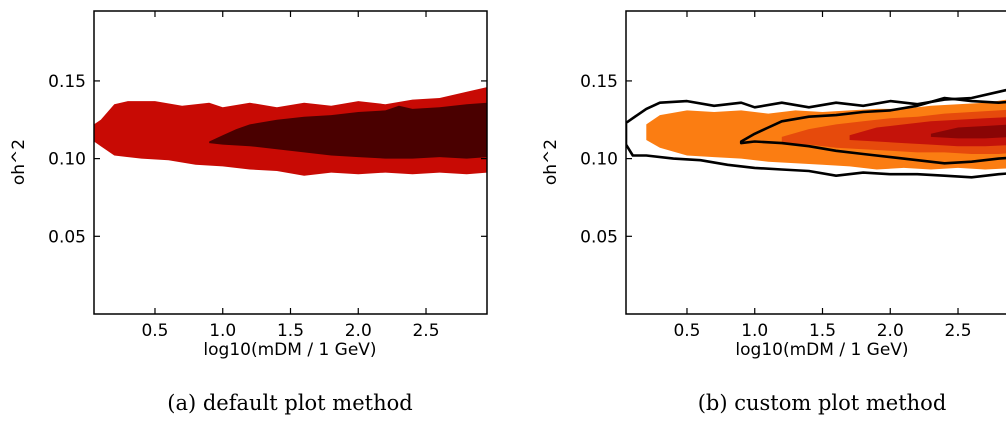 This screenshot has width=1006, height=423. Describe the element at coordinates (822, 403) in the screenshot. I see `caption-b: (b) custom plot method` at that location.